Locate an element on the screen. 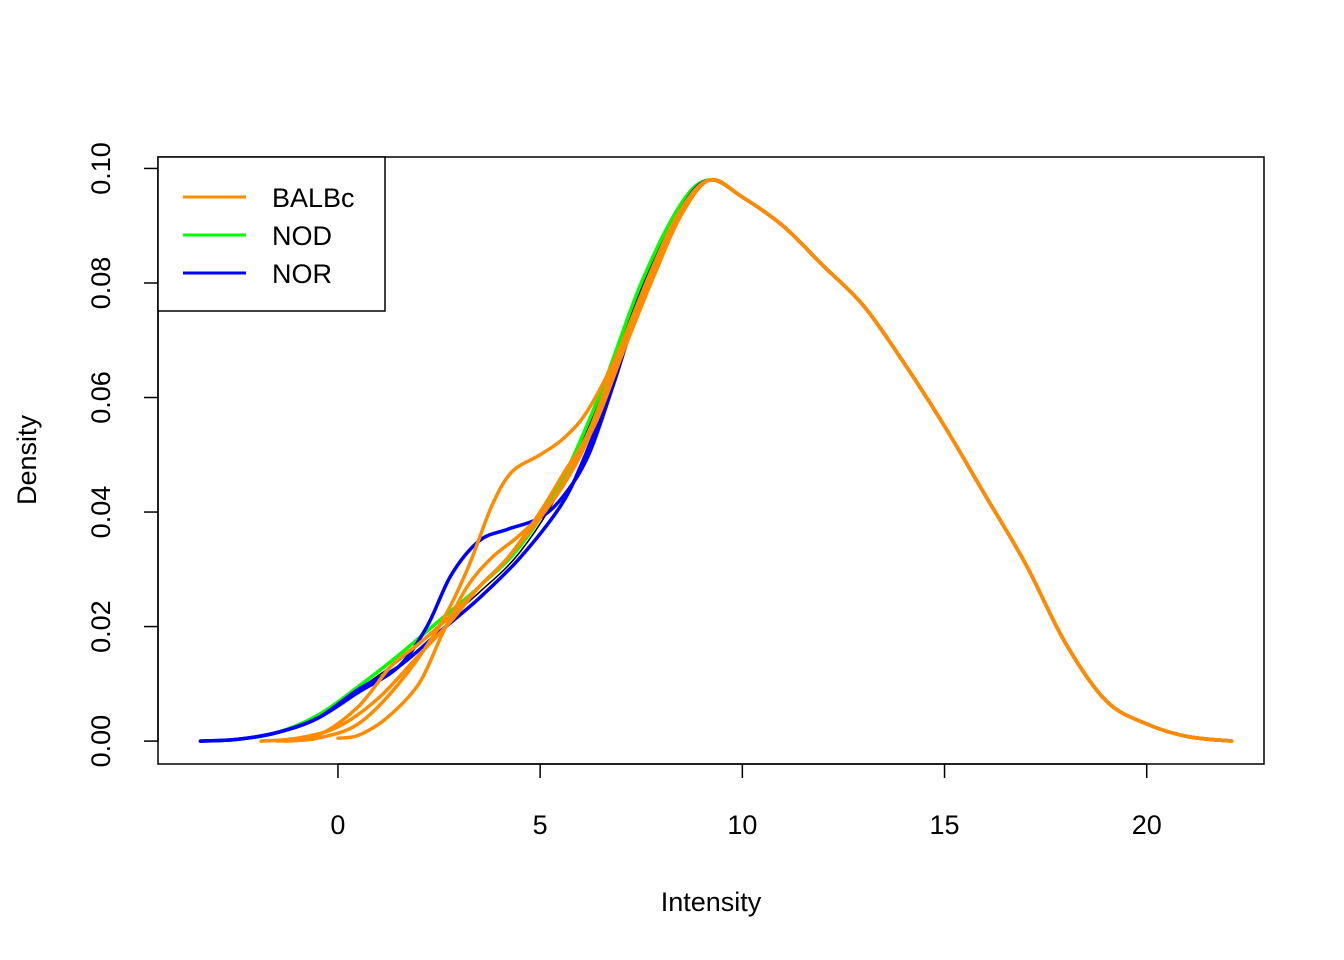 Image resolution: width=1344 pixels, height=960 pixels. legend: BALBc NOD NOR is located at coordinates (271, 234).